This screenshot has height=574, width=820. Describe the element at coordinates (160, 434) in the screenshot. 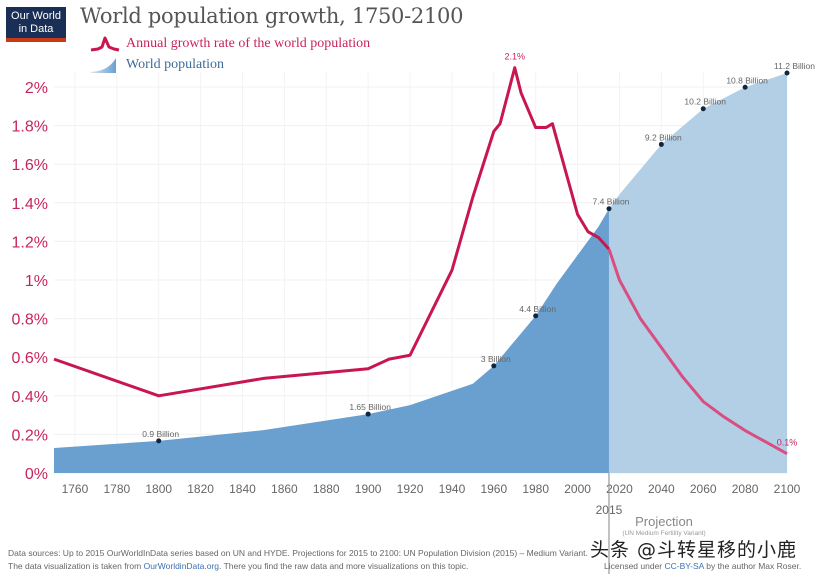

I see `population-point-label: 0.9 Billion` at that location.